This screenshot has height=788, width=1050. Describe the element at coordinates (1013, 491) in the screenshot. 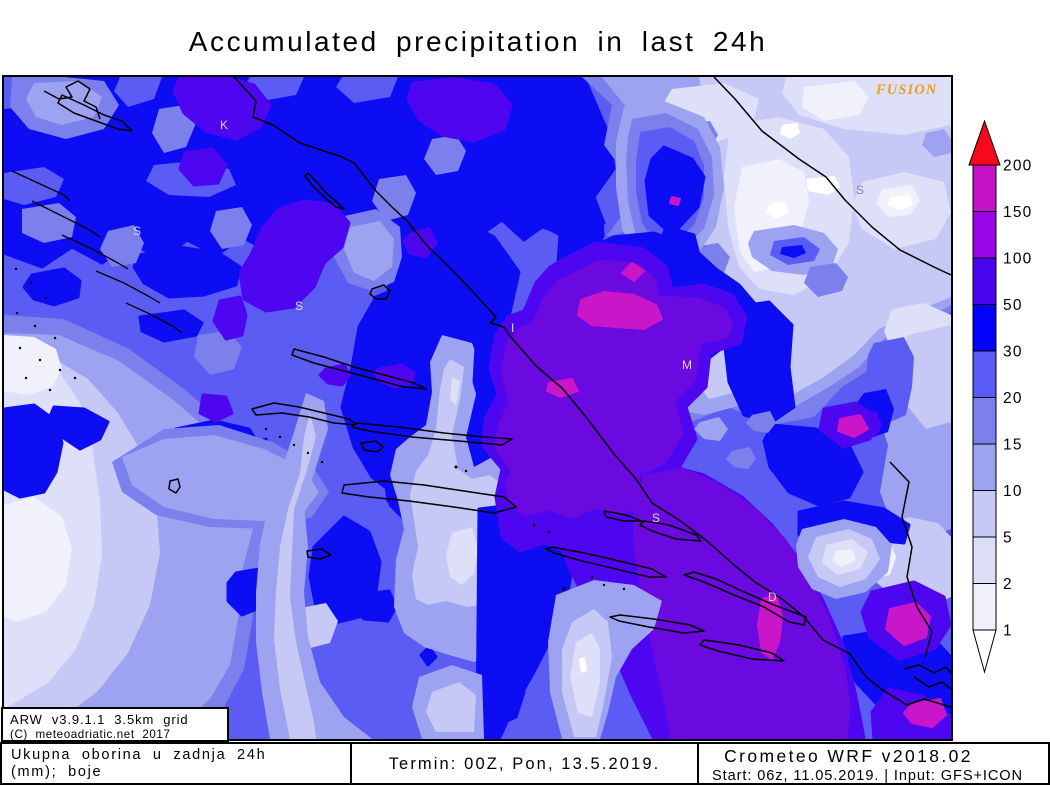

I see `svg-text: 10` at that location.